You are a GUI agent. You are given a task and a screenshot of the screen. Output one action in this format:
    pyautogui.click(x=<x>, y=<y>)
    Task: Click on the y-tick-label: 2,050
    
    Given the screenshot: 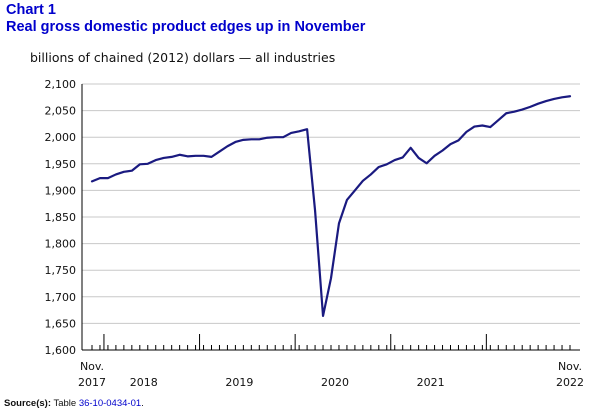 What is the action you would take?
    pyautogui.click(x=61, y=111)
    